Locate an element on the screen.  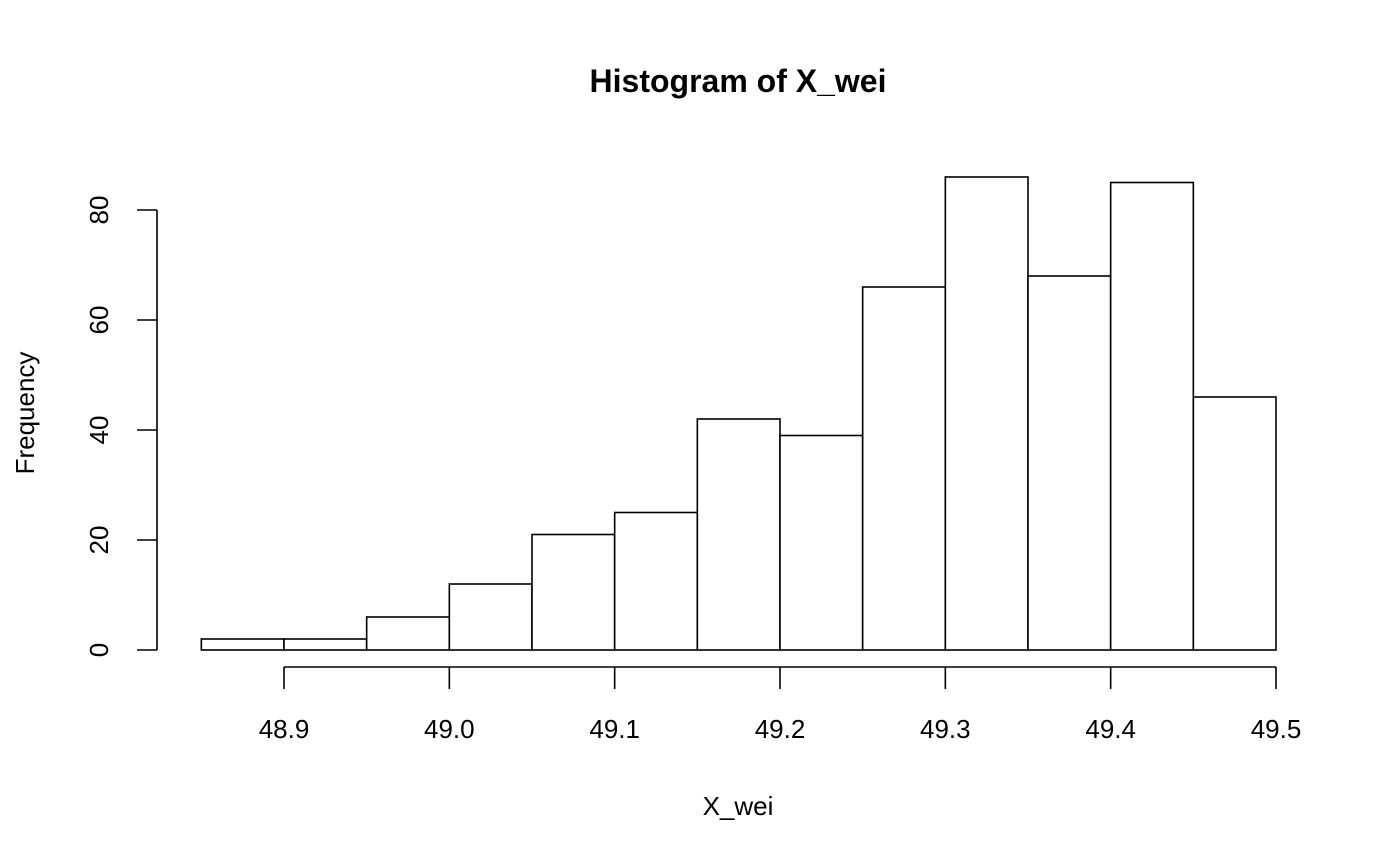
y-axis-title: Frequency is located at coordinates (25, 413).